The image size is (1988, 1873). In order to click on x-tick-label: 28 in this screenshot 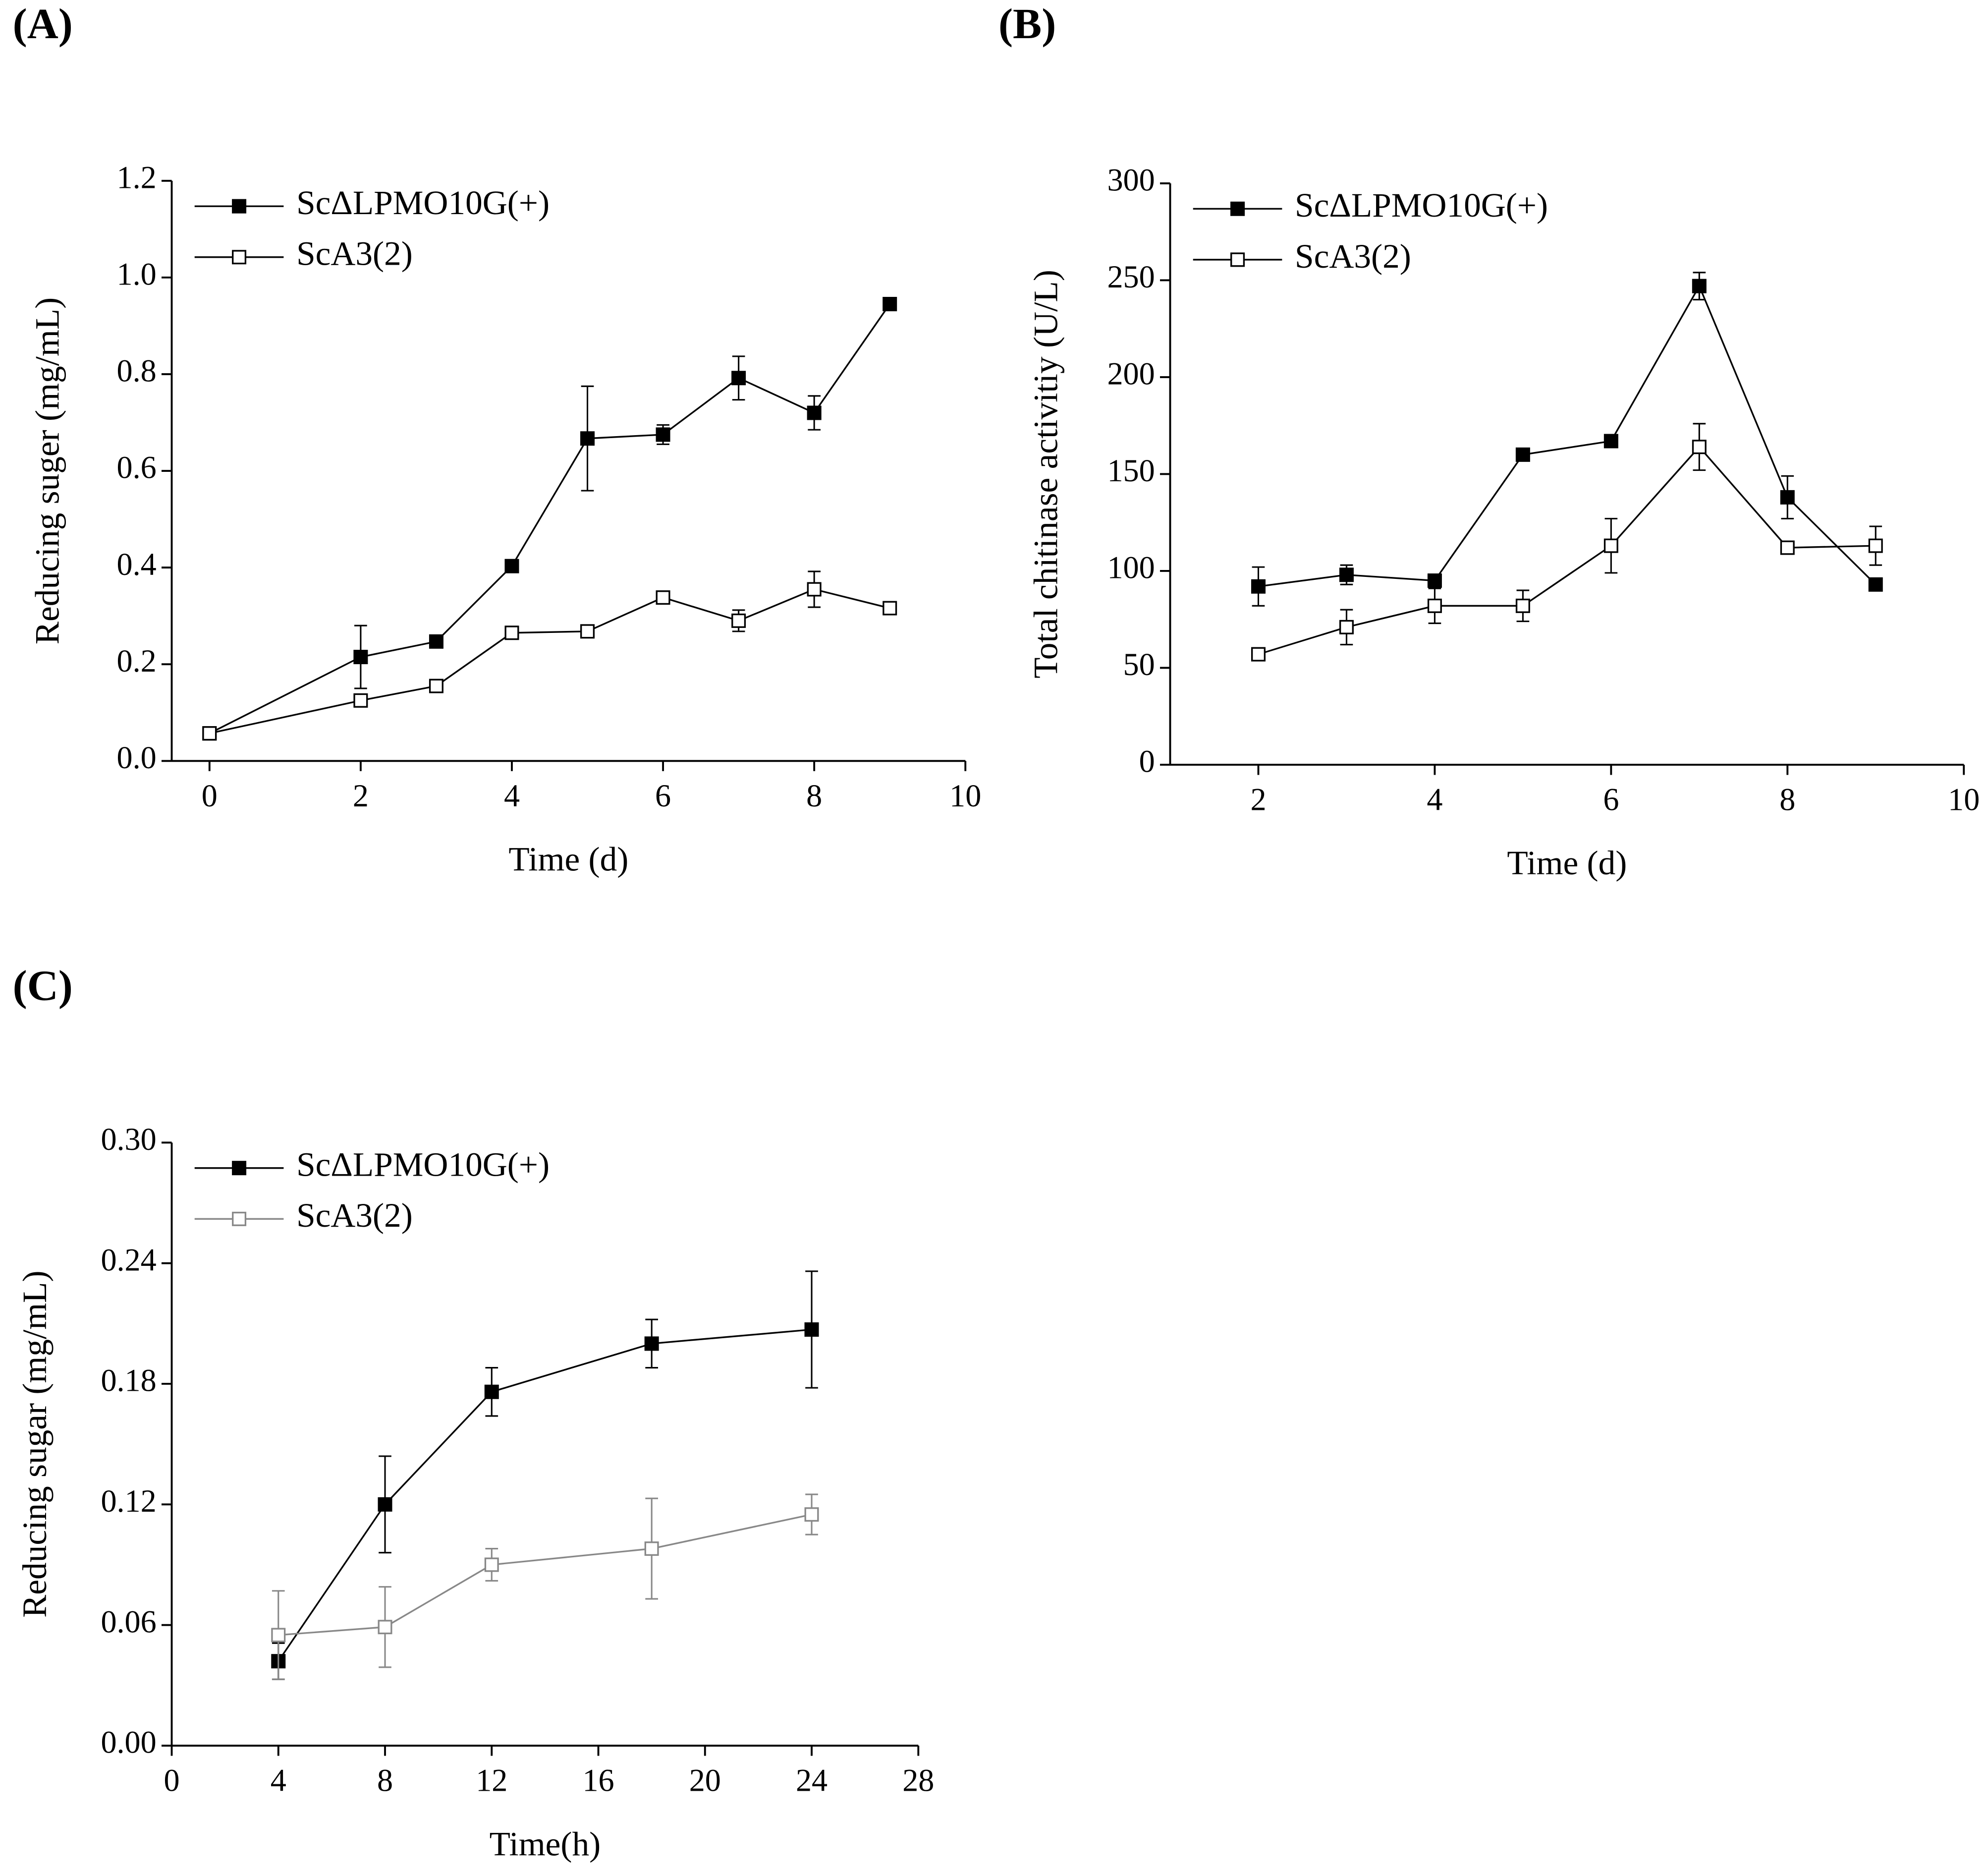, I will do `click(918, 1780)`.